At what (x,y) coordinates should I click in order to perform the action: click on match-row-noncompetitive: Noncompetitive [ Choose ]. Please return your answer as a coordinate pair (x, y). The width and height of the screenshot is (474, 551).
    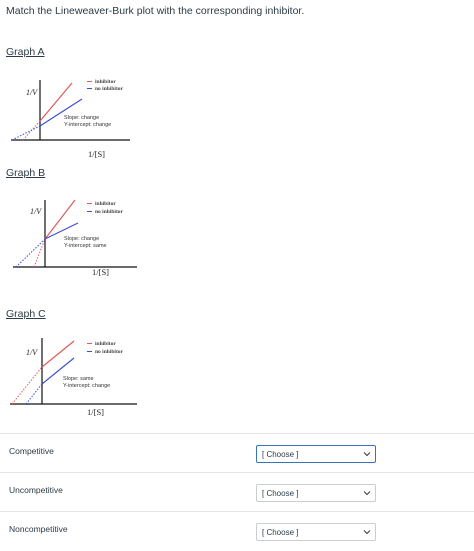
    Looking at the image, I should click on (237, 531).